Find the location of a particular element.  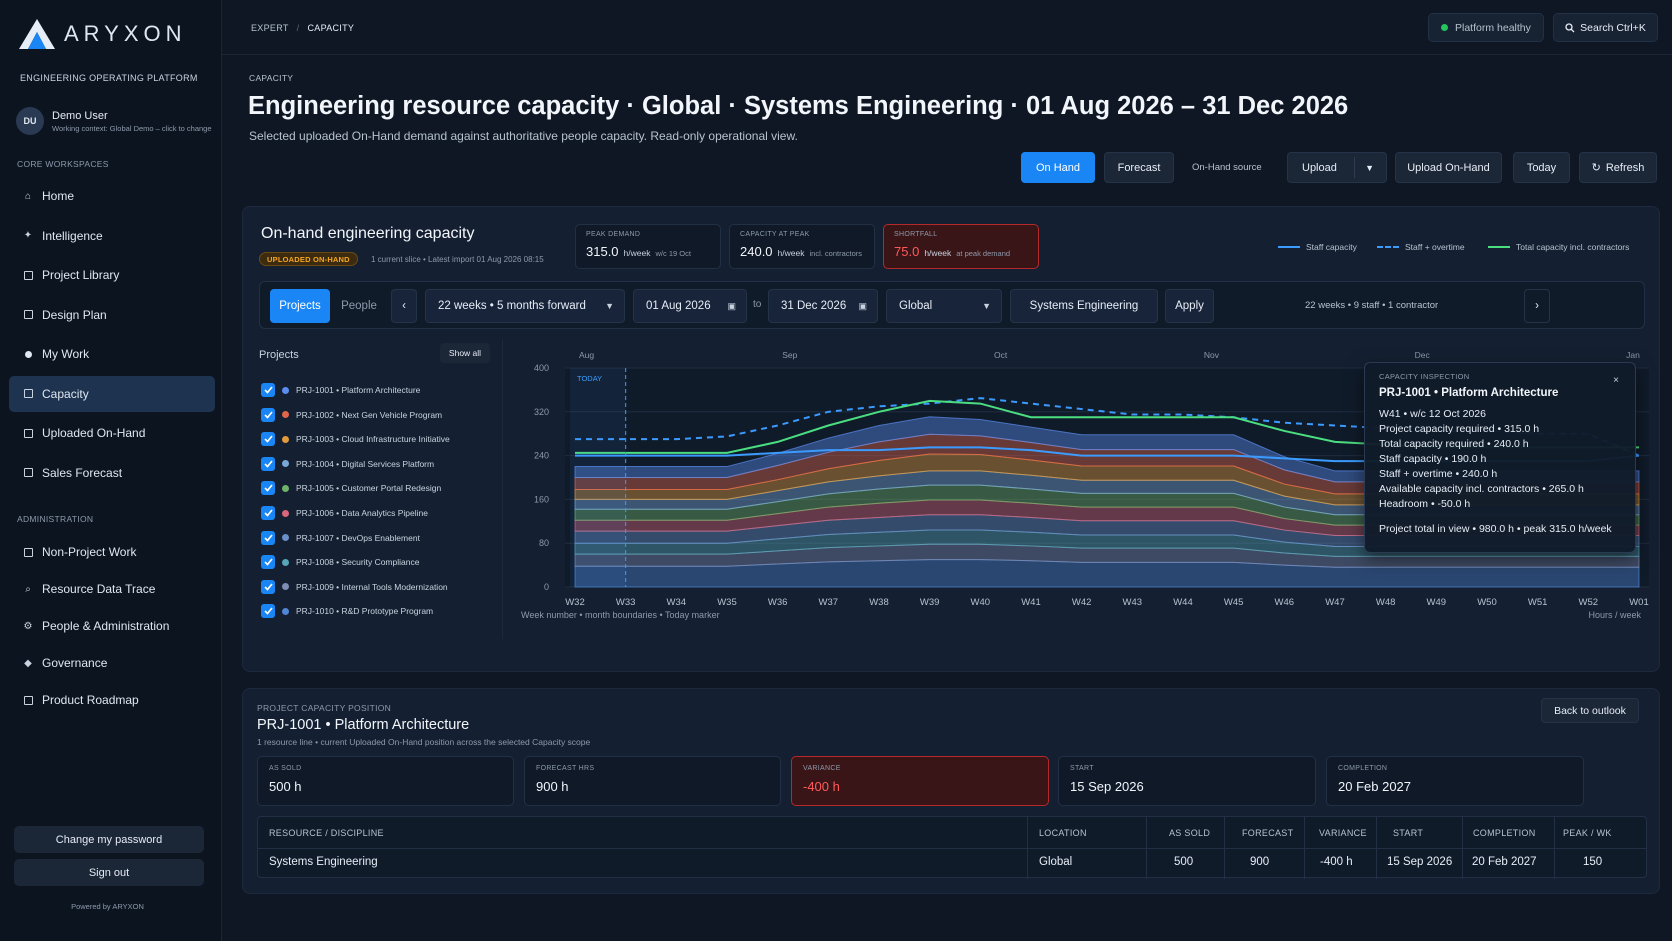

sidebar-item-governance: ◆ Governance is located at coordinates (112, 663).